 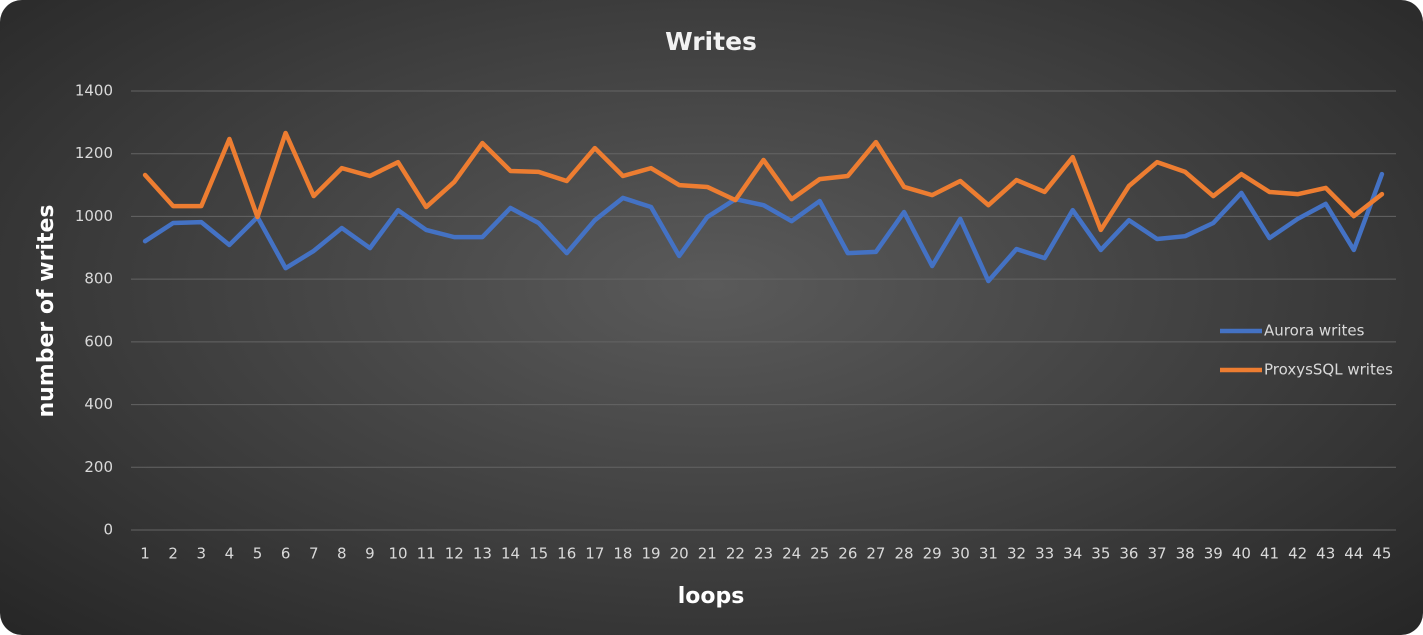 I want to click on x-tick-label: 26, so click(x=847, y=554).